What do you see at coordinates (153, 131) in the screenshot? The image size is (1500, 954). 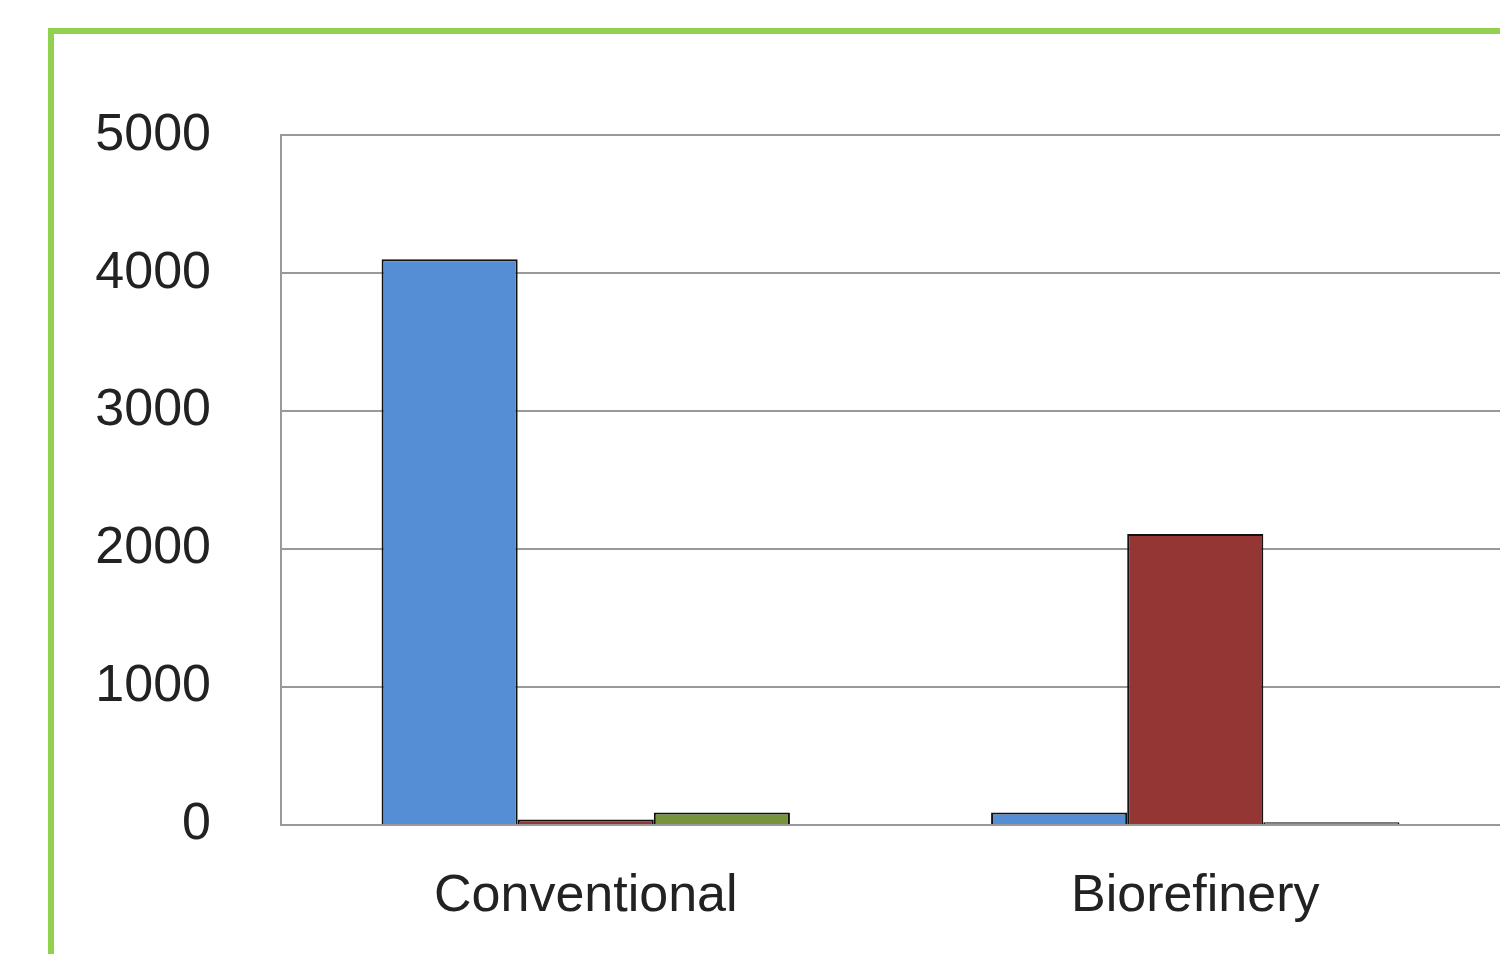 I see `y-tick-label: 5000` at bounding box center [153, 131].